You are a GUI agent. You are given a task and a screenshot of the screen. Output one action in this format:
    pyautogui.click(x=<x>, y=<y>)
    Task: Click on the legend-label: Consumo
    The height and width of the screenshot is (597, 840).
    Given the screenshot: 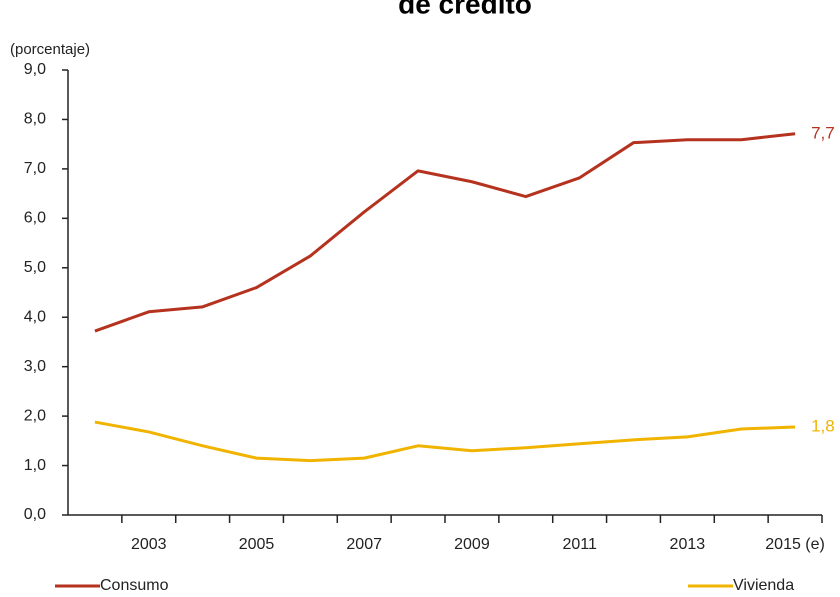 What is the action you would take?
    pyautogui.click(x=134, y=585)
    